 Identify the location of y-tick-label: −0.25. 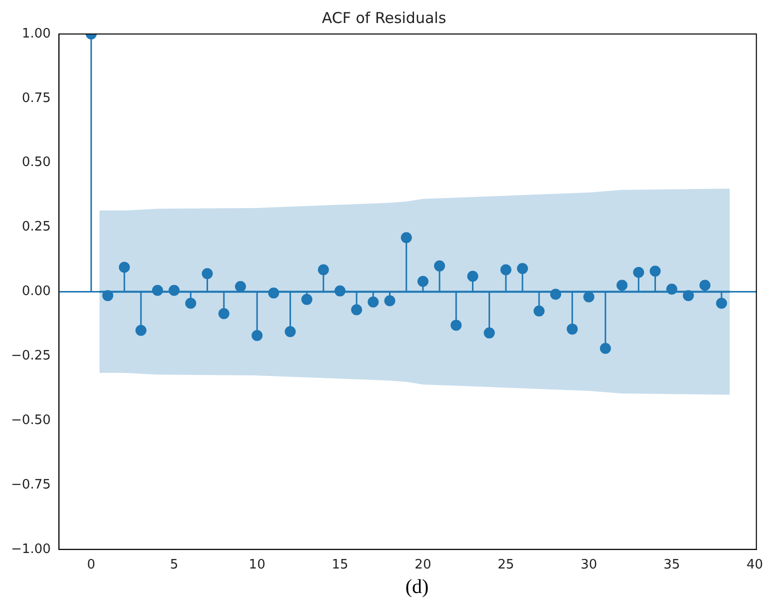
(30, 356).